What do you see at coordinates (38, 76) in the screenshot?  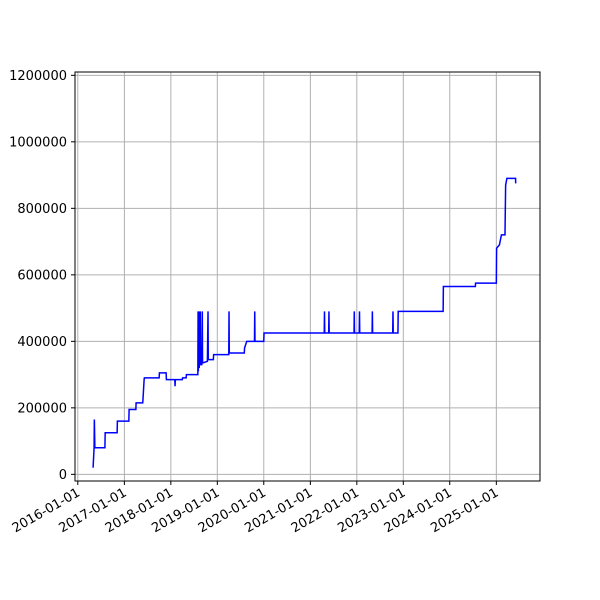 I see `y-tick-label: 1200000` at bounding box center [38, 76].